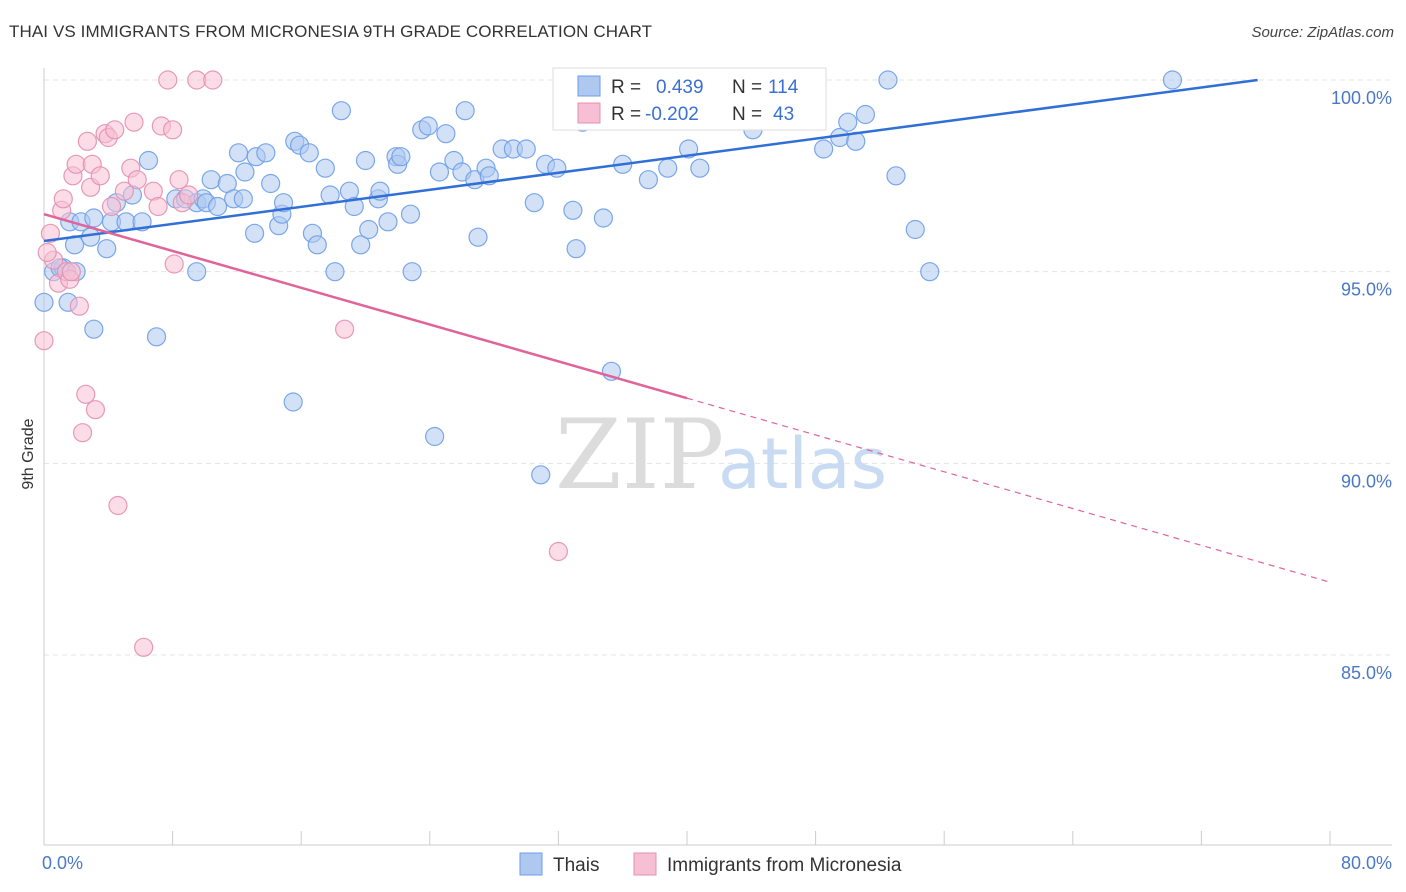  What do you see at coordinates (802, 464) in the screenshot?
I see `watermark-atlas: atlas` at bounding box center [802, 464].